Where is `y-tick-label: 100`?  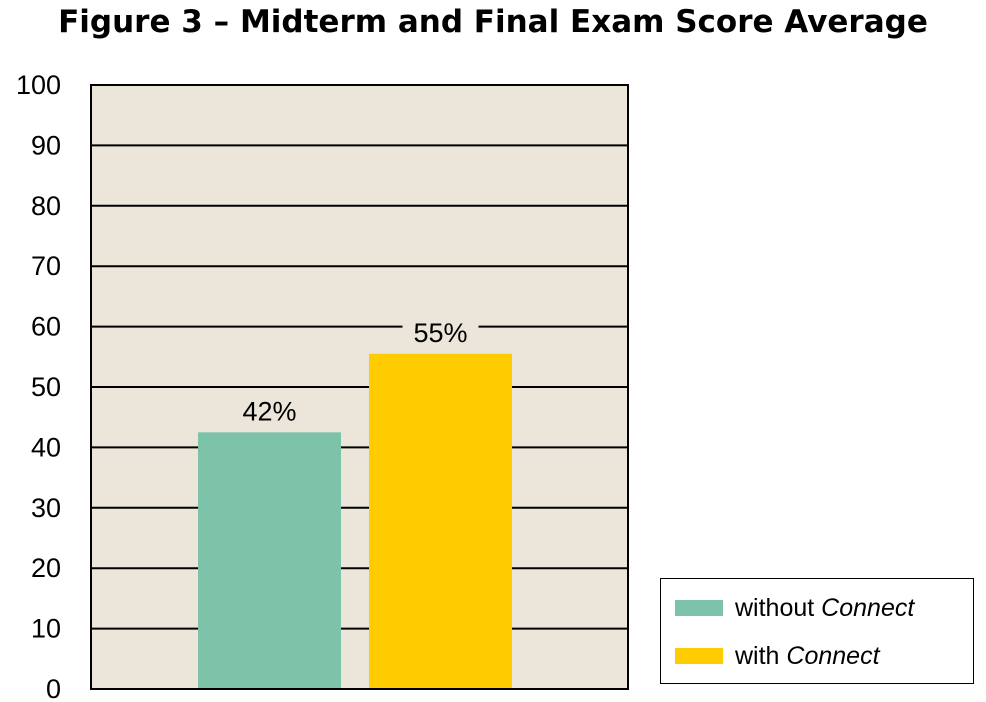 y-tick-label: 100 is located at coordinates (38, 85).